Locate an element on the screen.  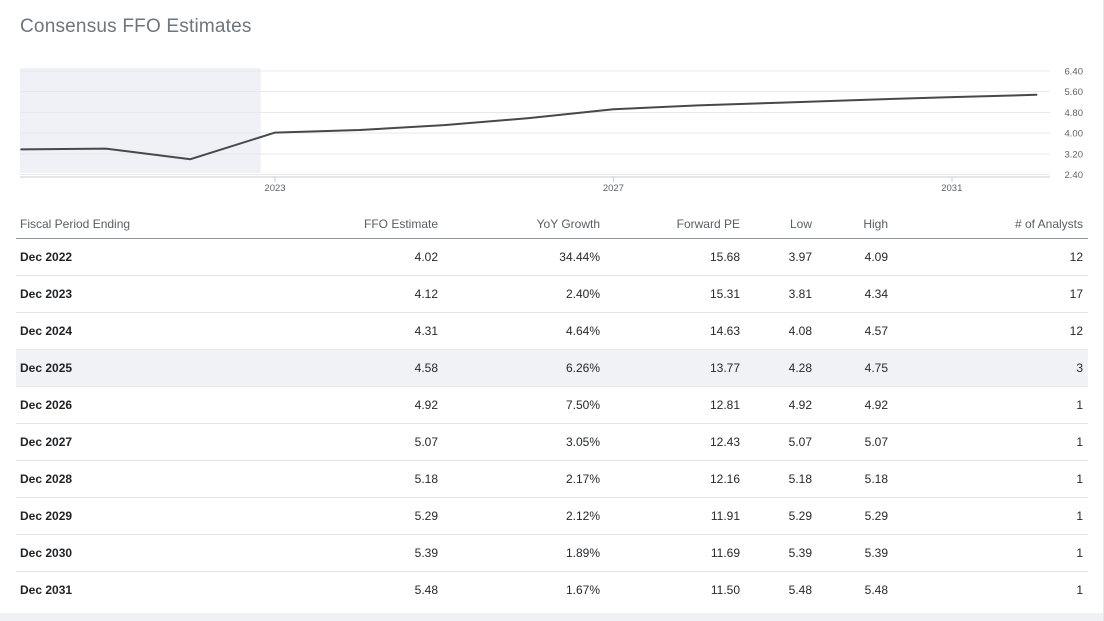
cell-analysts: 3 is located at coordinates (988, 368).